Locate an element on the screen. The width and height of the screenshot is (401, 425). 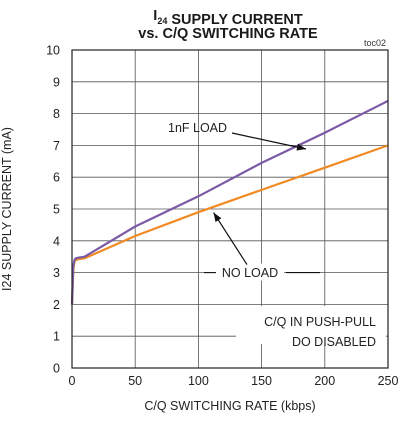
y-tick-label: 5 is located at coordinates (56, 210).